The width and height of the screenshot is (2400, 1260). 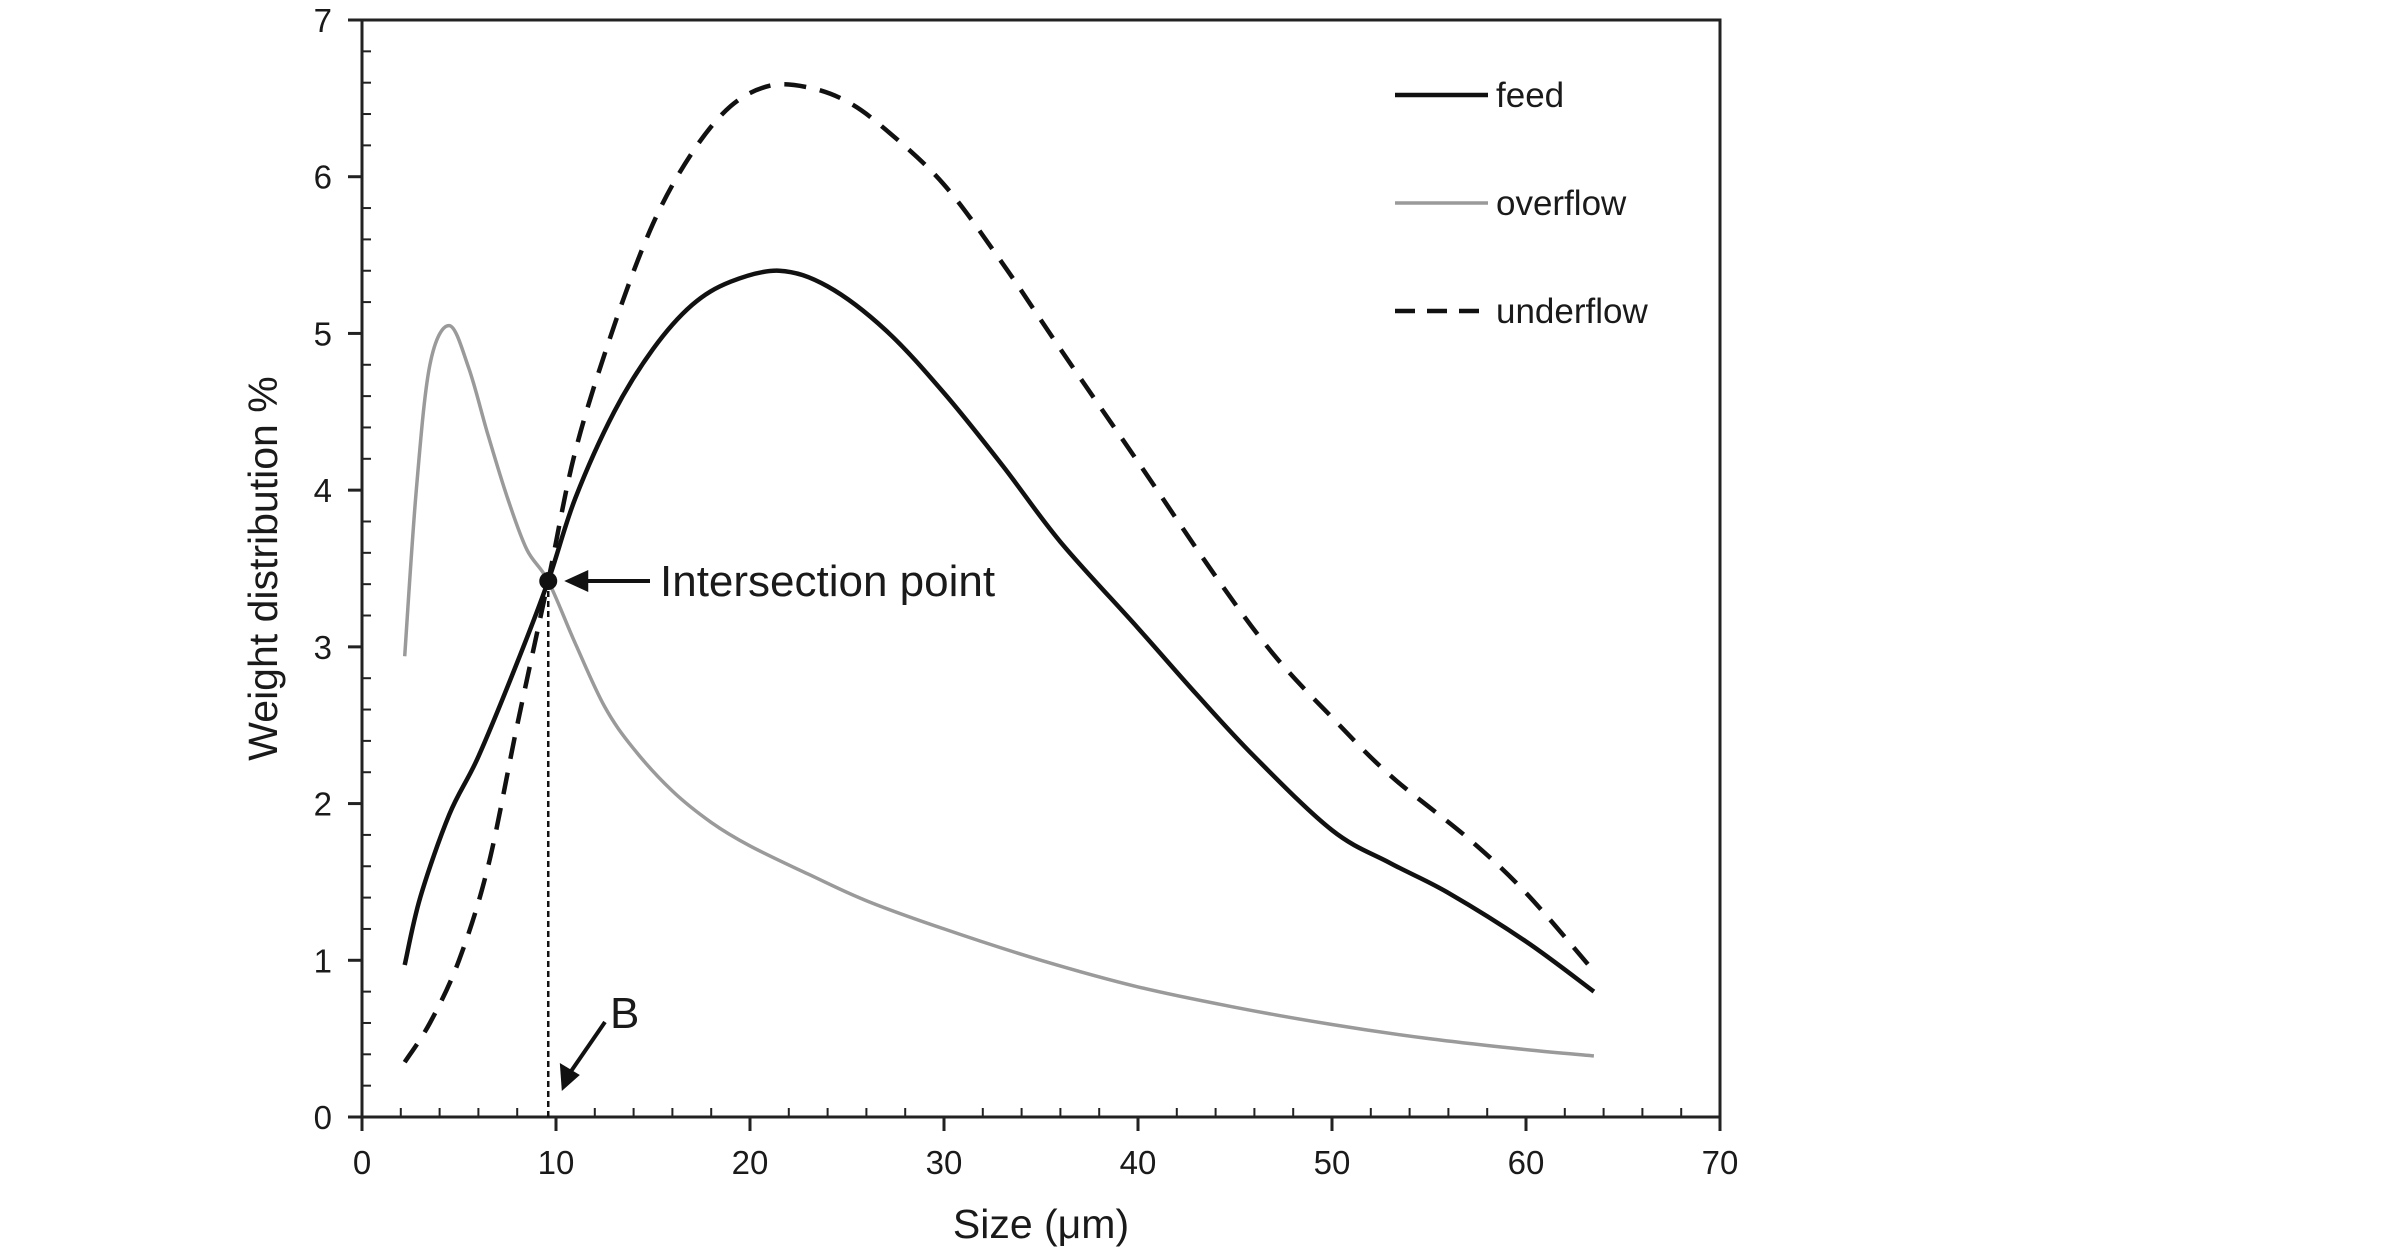 I want to click on x-tick-label: 70, so click(x=1720, y=1162).